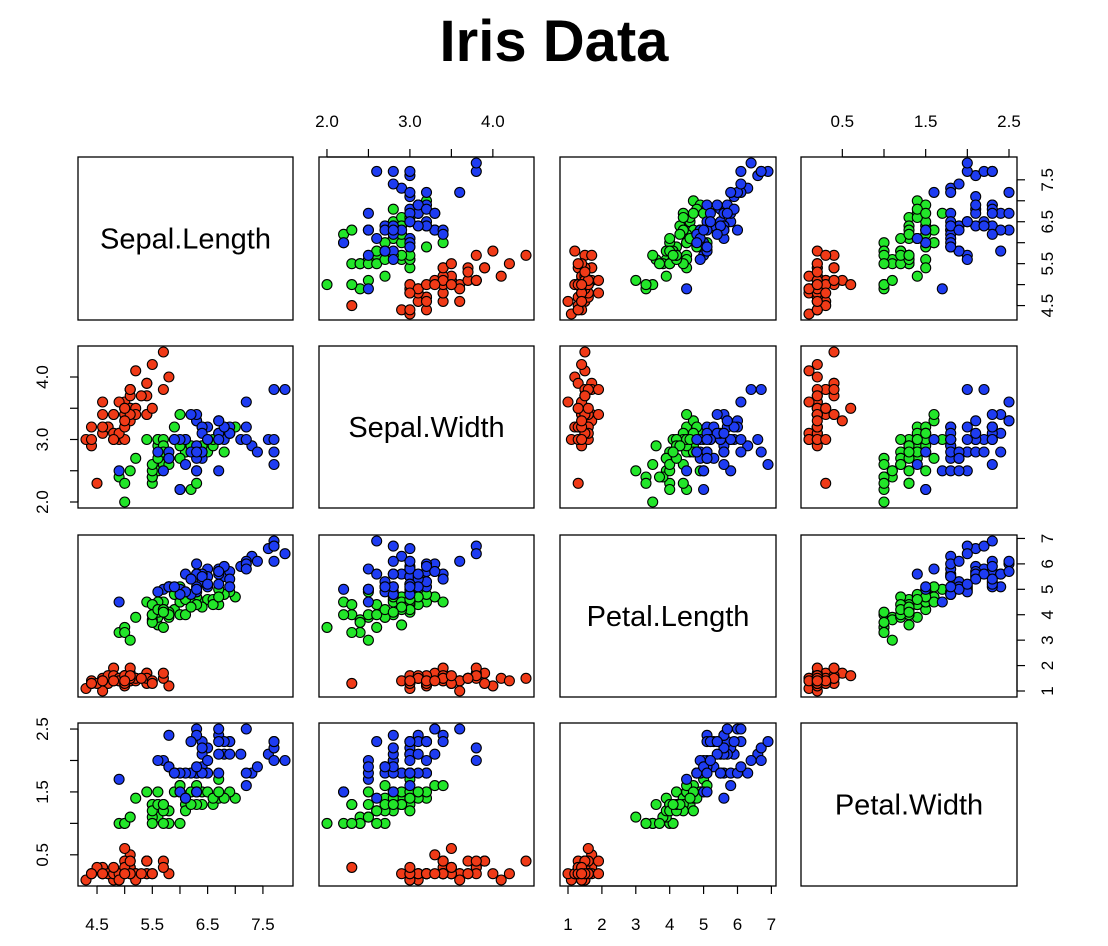 The height and width of the screenshot is (946, 1108). I want to click on panel-frame-r1-c3, so click(668, 238).